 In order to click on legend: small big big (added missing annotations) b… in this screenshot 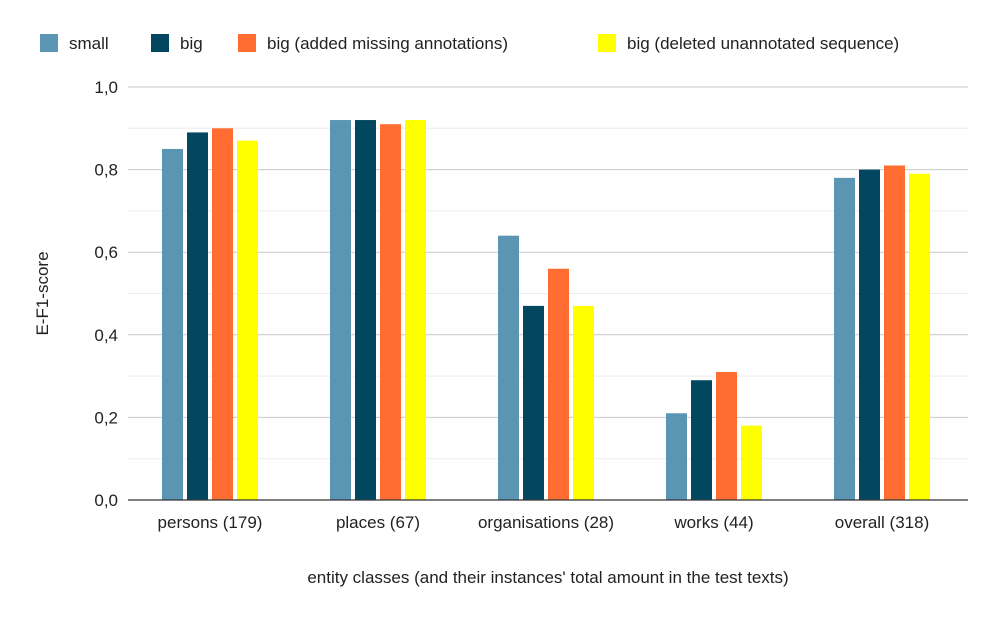, I will do `click(469, 43)`.